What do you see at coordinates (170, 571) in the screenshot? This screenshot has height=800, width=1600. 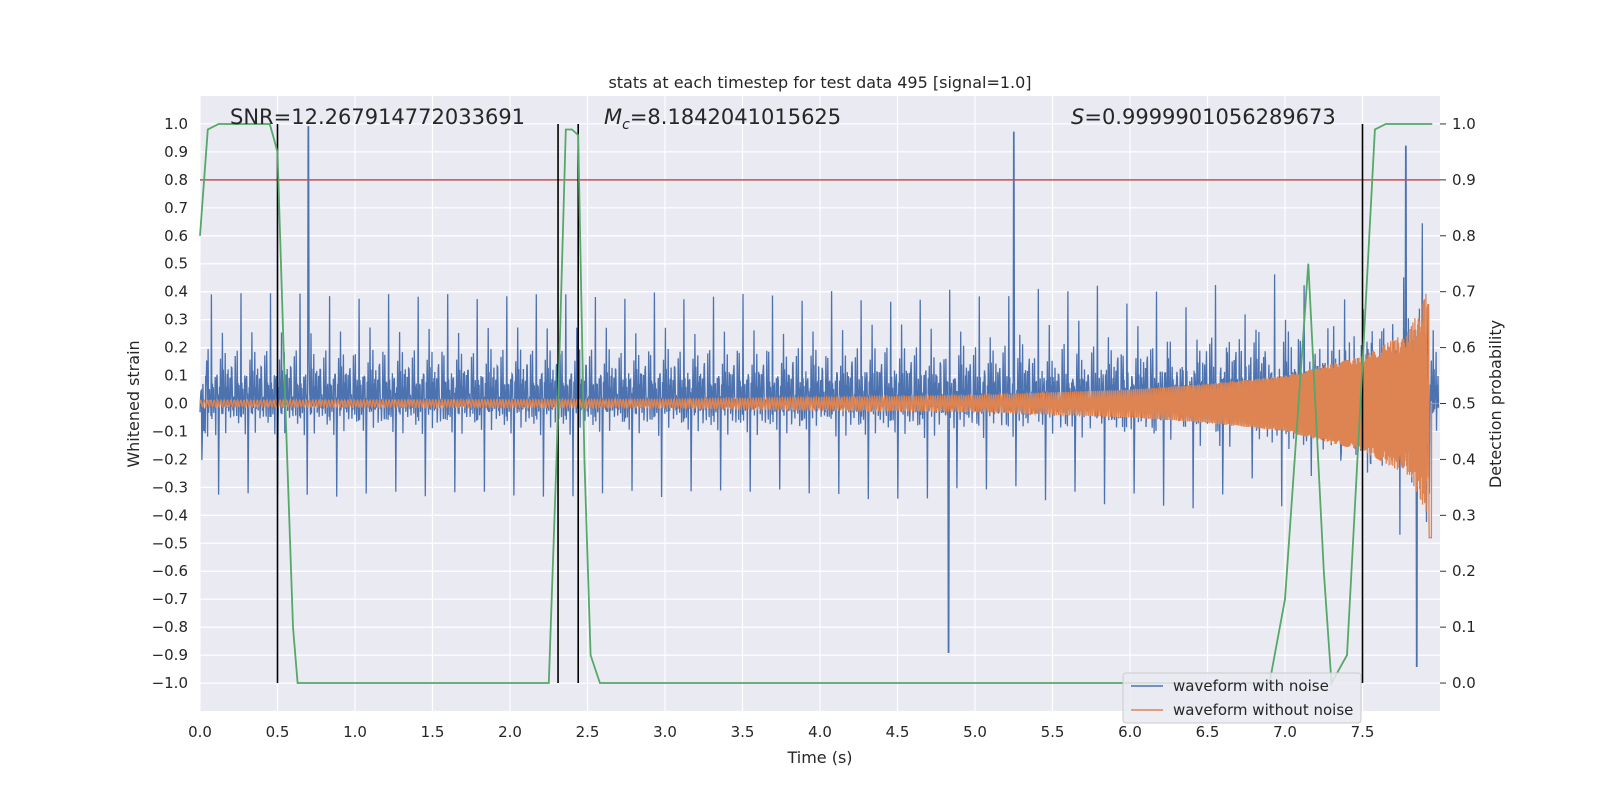 I see `y-tick-label: −0.6` at bounding box center [170, 571].